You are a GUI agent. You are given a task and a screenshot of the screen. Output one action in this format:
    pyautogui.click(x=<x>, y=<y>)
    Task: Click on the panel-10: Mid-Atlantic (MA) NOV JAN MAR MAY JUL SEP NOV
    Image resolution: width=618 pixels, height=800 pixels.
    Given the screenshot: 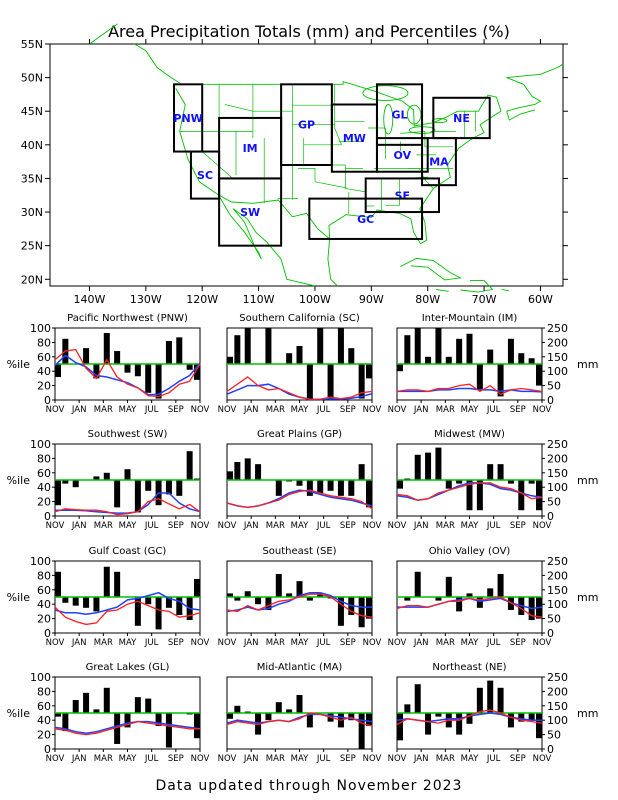 What is the action you would take?
    pyautogui.click(x=300, y=713)
    